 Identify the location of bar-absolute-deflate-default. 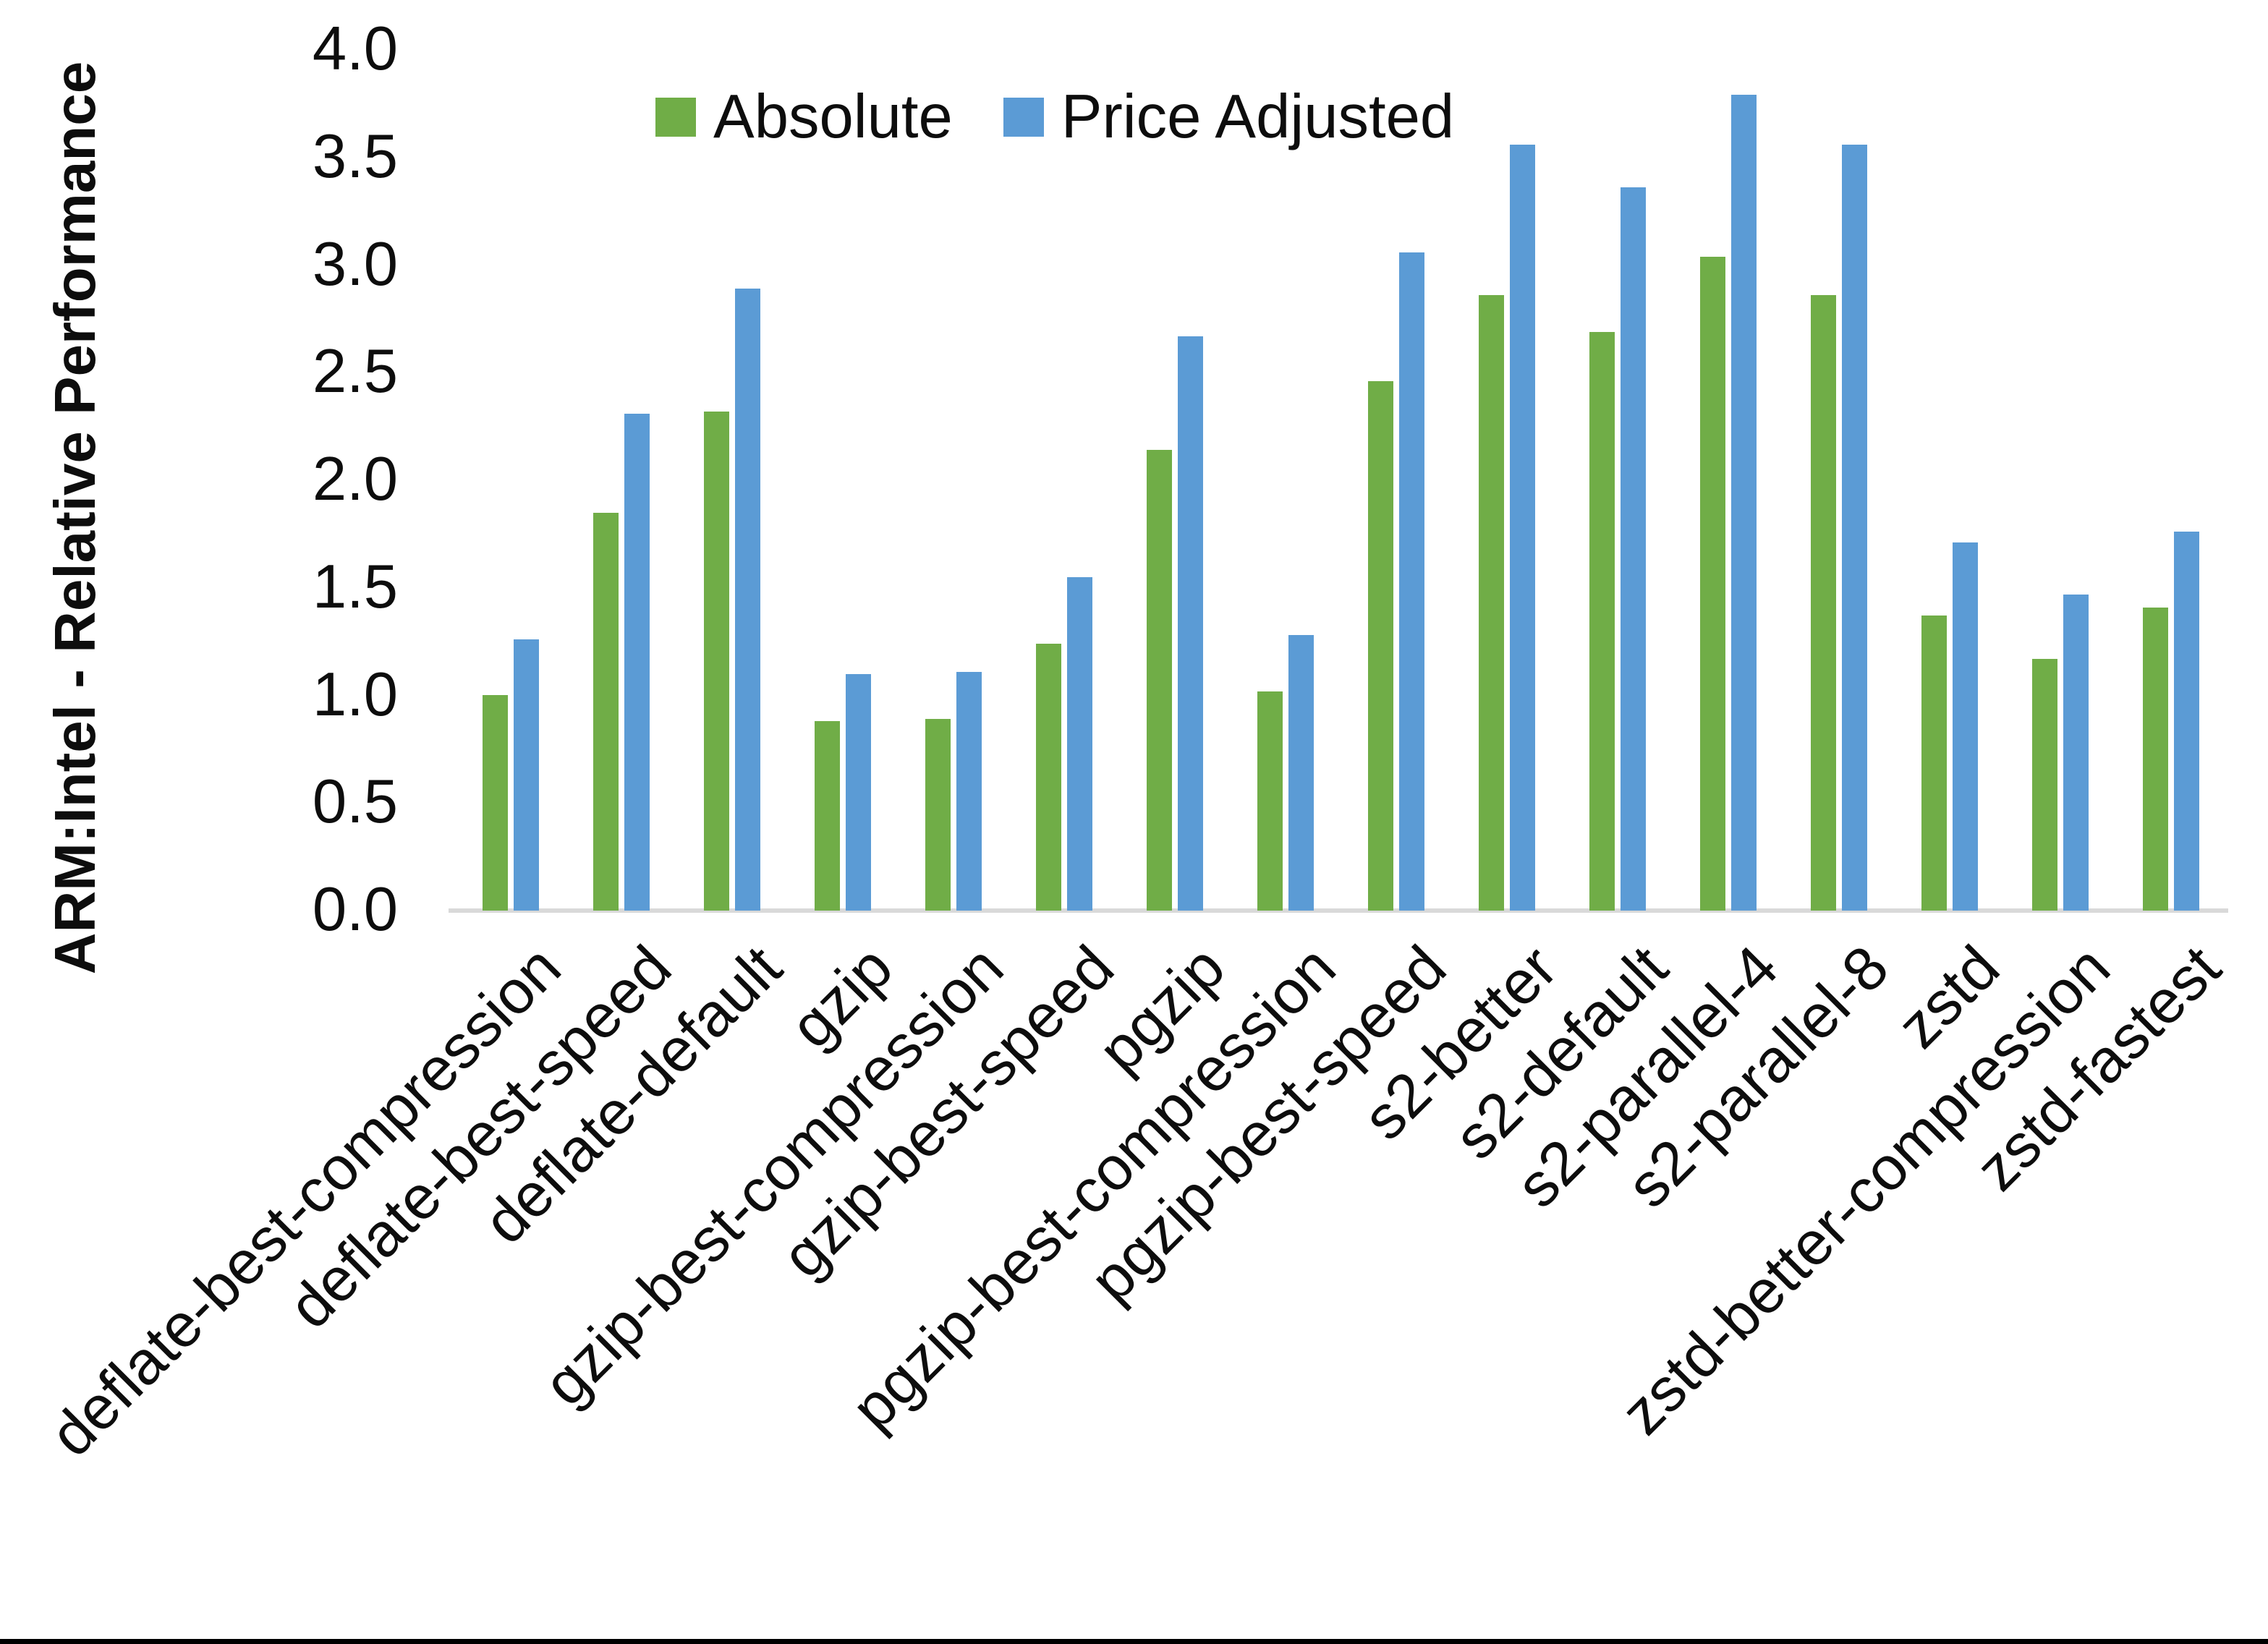
(716, 661).